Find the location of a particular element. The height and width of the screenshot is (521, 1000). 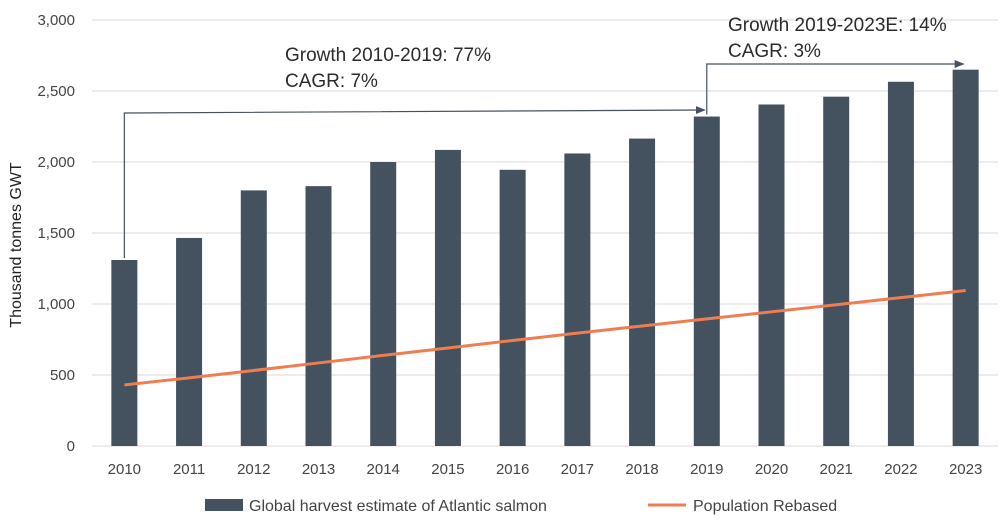

annotation-text: Growth 2019-2023E: 14% is located at coordinates (837, 25).